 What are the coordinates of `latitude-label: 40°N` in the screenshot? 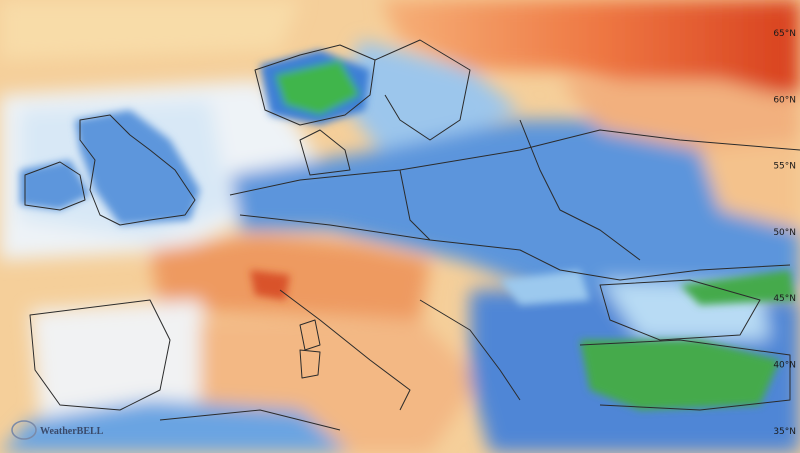 It's located at (784, 366).